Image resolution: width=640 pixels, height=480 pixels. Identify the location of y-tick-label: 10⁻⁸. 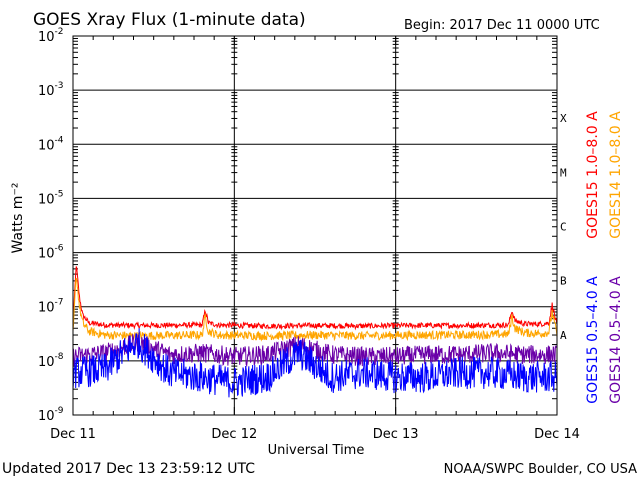
(51, 361).